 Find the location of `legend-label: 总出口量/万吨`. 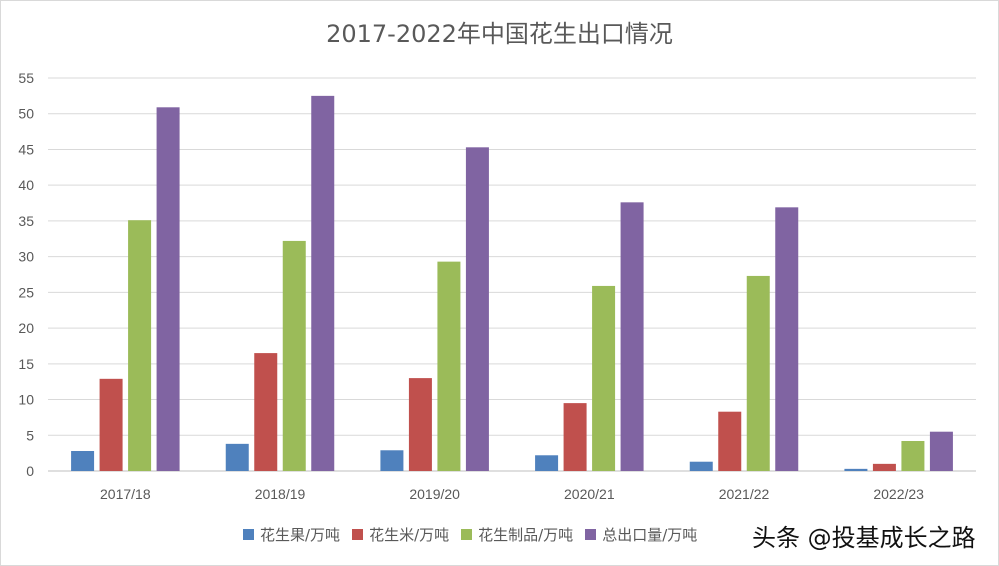

legend-label: 总出口量/万吨 is located at coordinates (650, 535).